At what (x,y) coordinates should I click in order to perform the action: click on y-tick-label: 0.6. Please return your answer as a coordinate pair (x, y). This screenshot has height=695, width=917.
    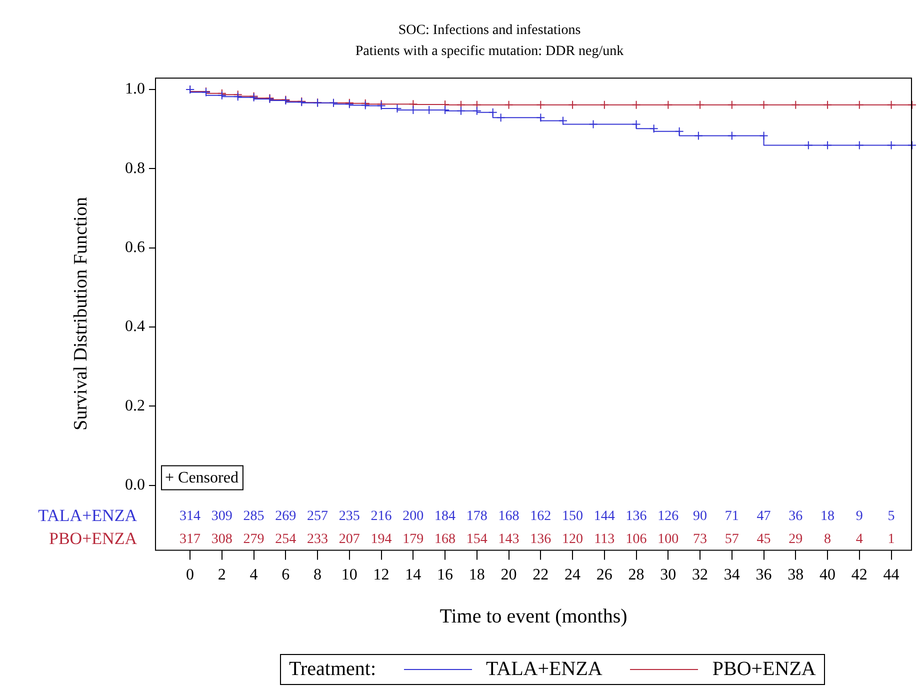
    Looking at the image, I should click on (135, 247).